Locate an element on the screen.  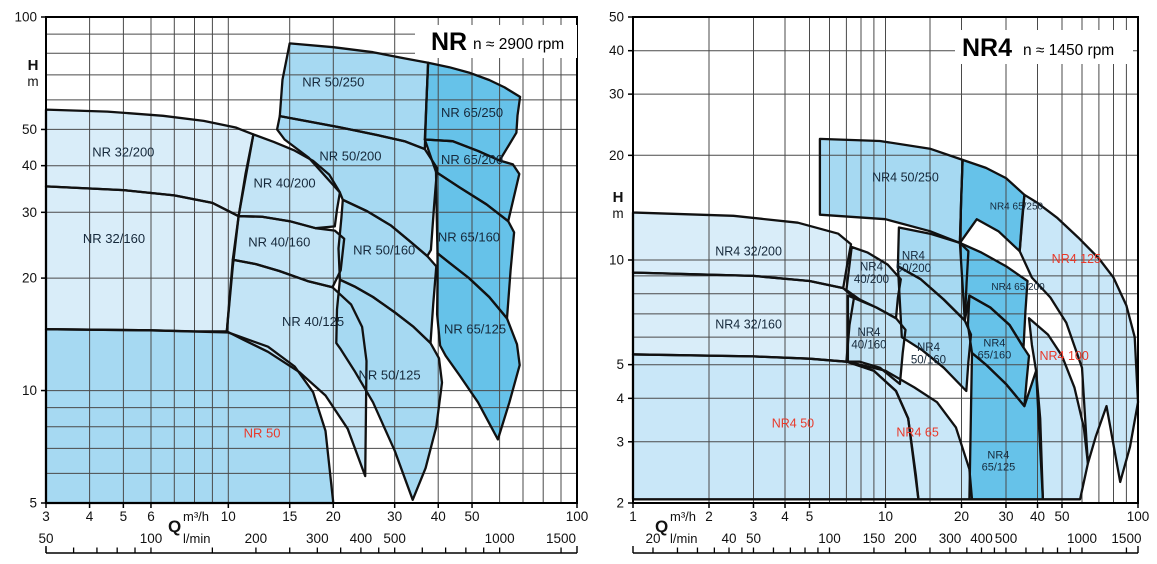
region-label-nr4-65: NR4 65 is located at coordinates (917, 432).